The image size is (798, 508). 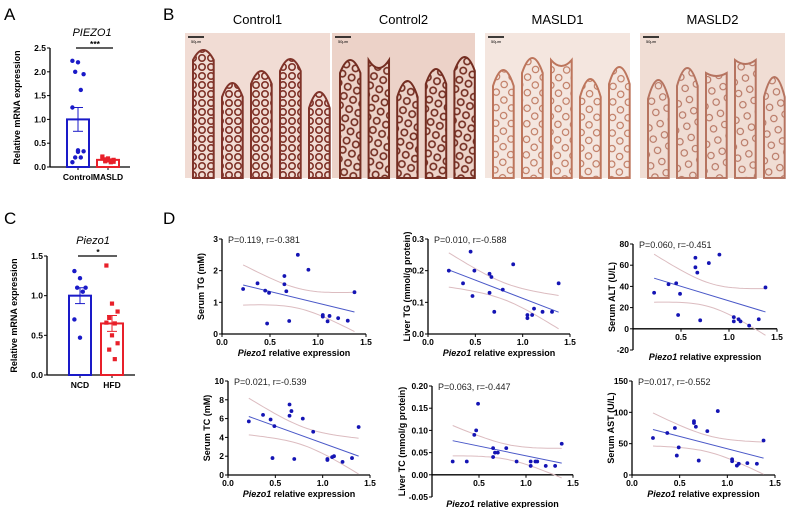 What do you see at coordinates (474, 387) in the screenshot?
I see `correlation-stats: P=0.063, r=-0.447` at bounding box center [474, 387].